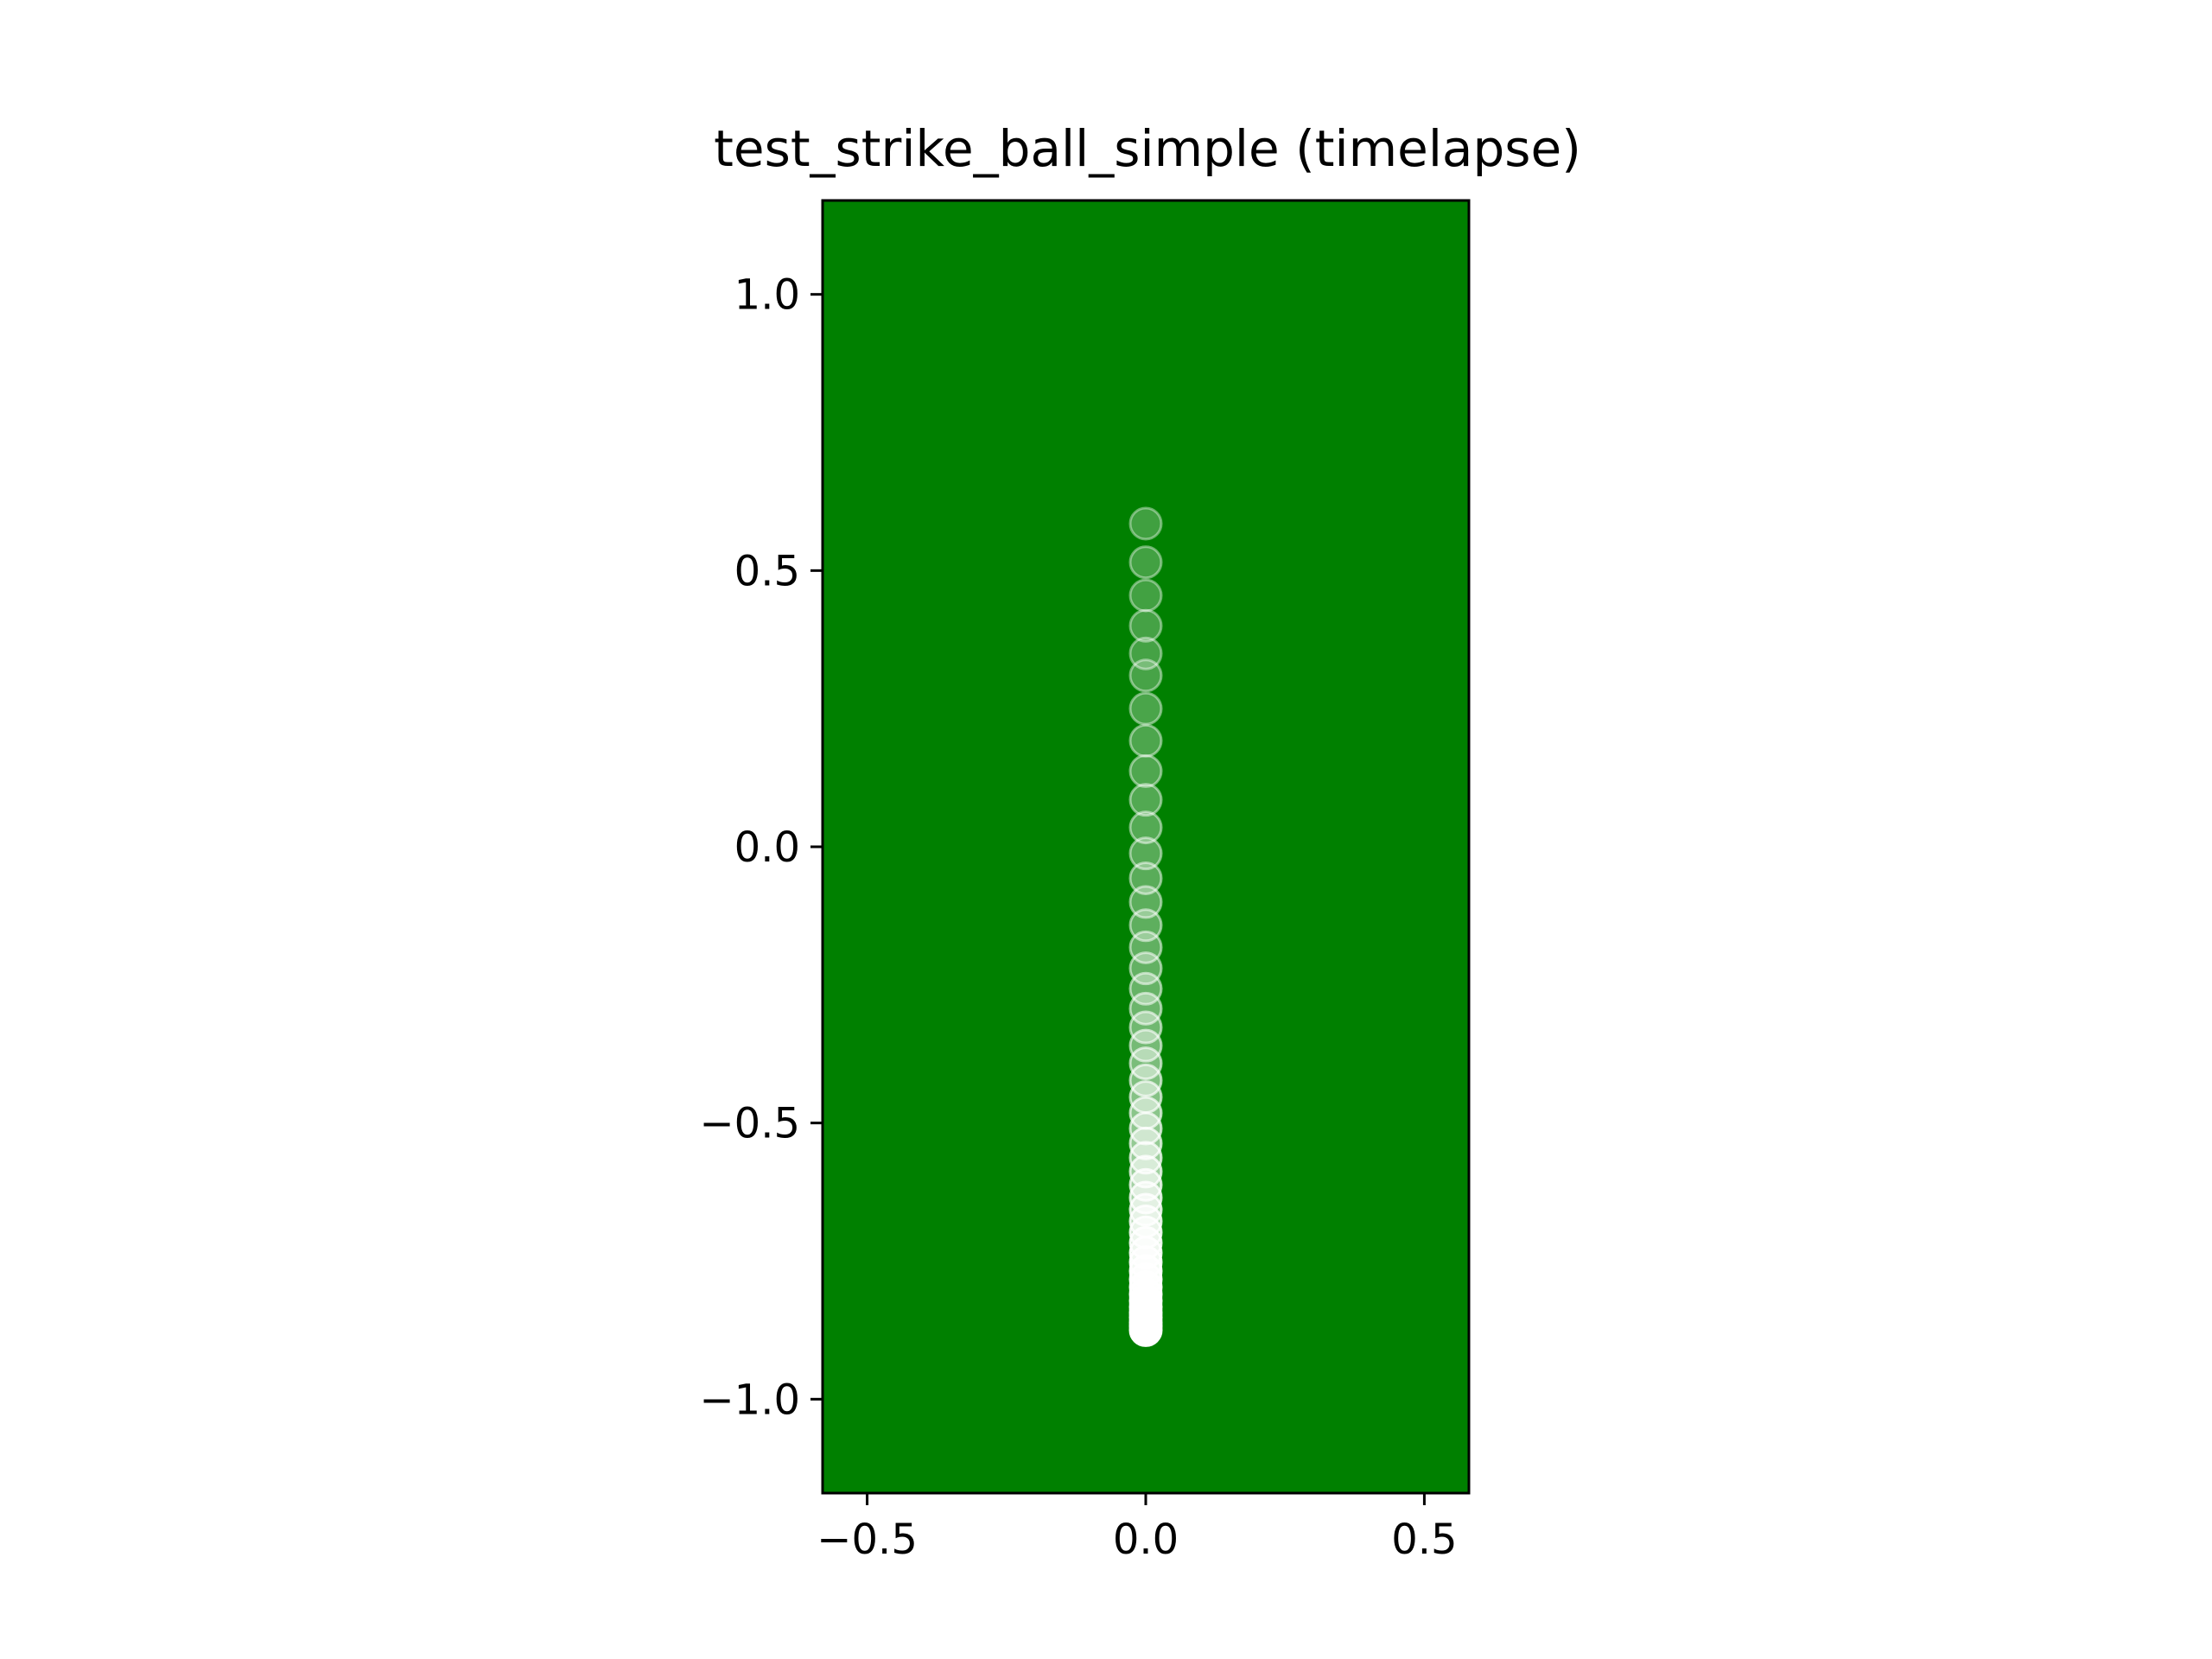 This screenshot has width=2212, height=1659. What do you see at coordinates (749, 1124) in the screenshot?
I see `y-tick-label: −0.5` at bounding box center [749, 1124].